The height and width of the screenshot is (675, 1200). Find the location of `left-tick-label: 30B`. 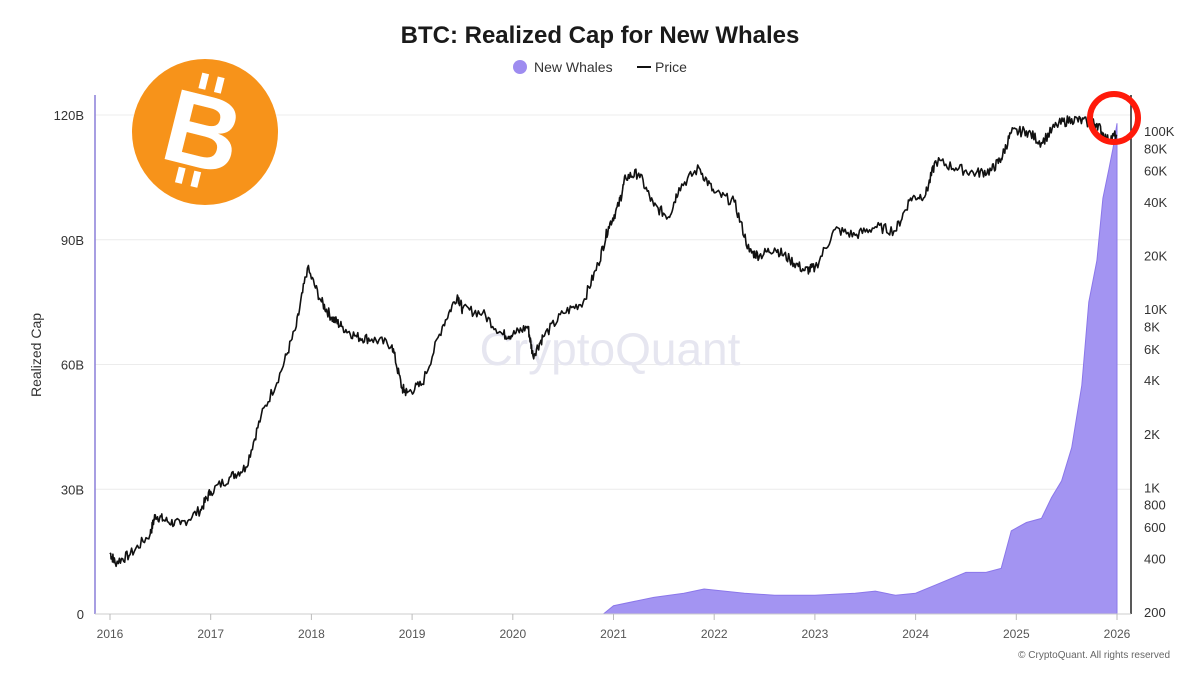

left-tick-label: 30B is located at coordinates (72, 489).